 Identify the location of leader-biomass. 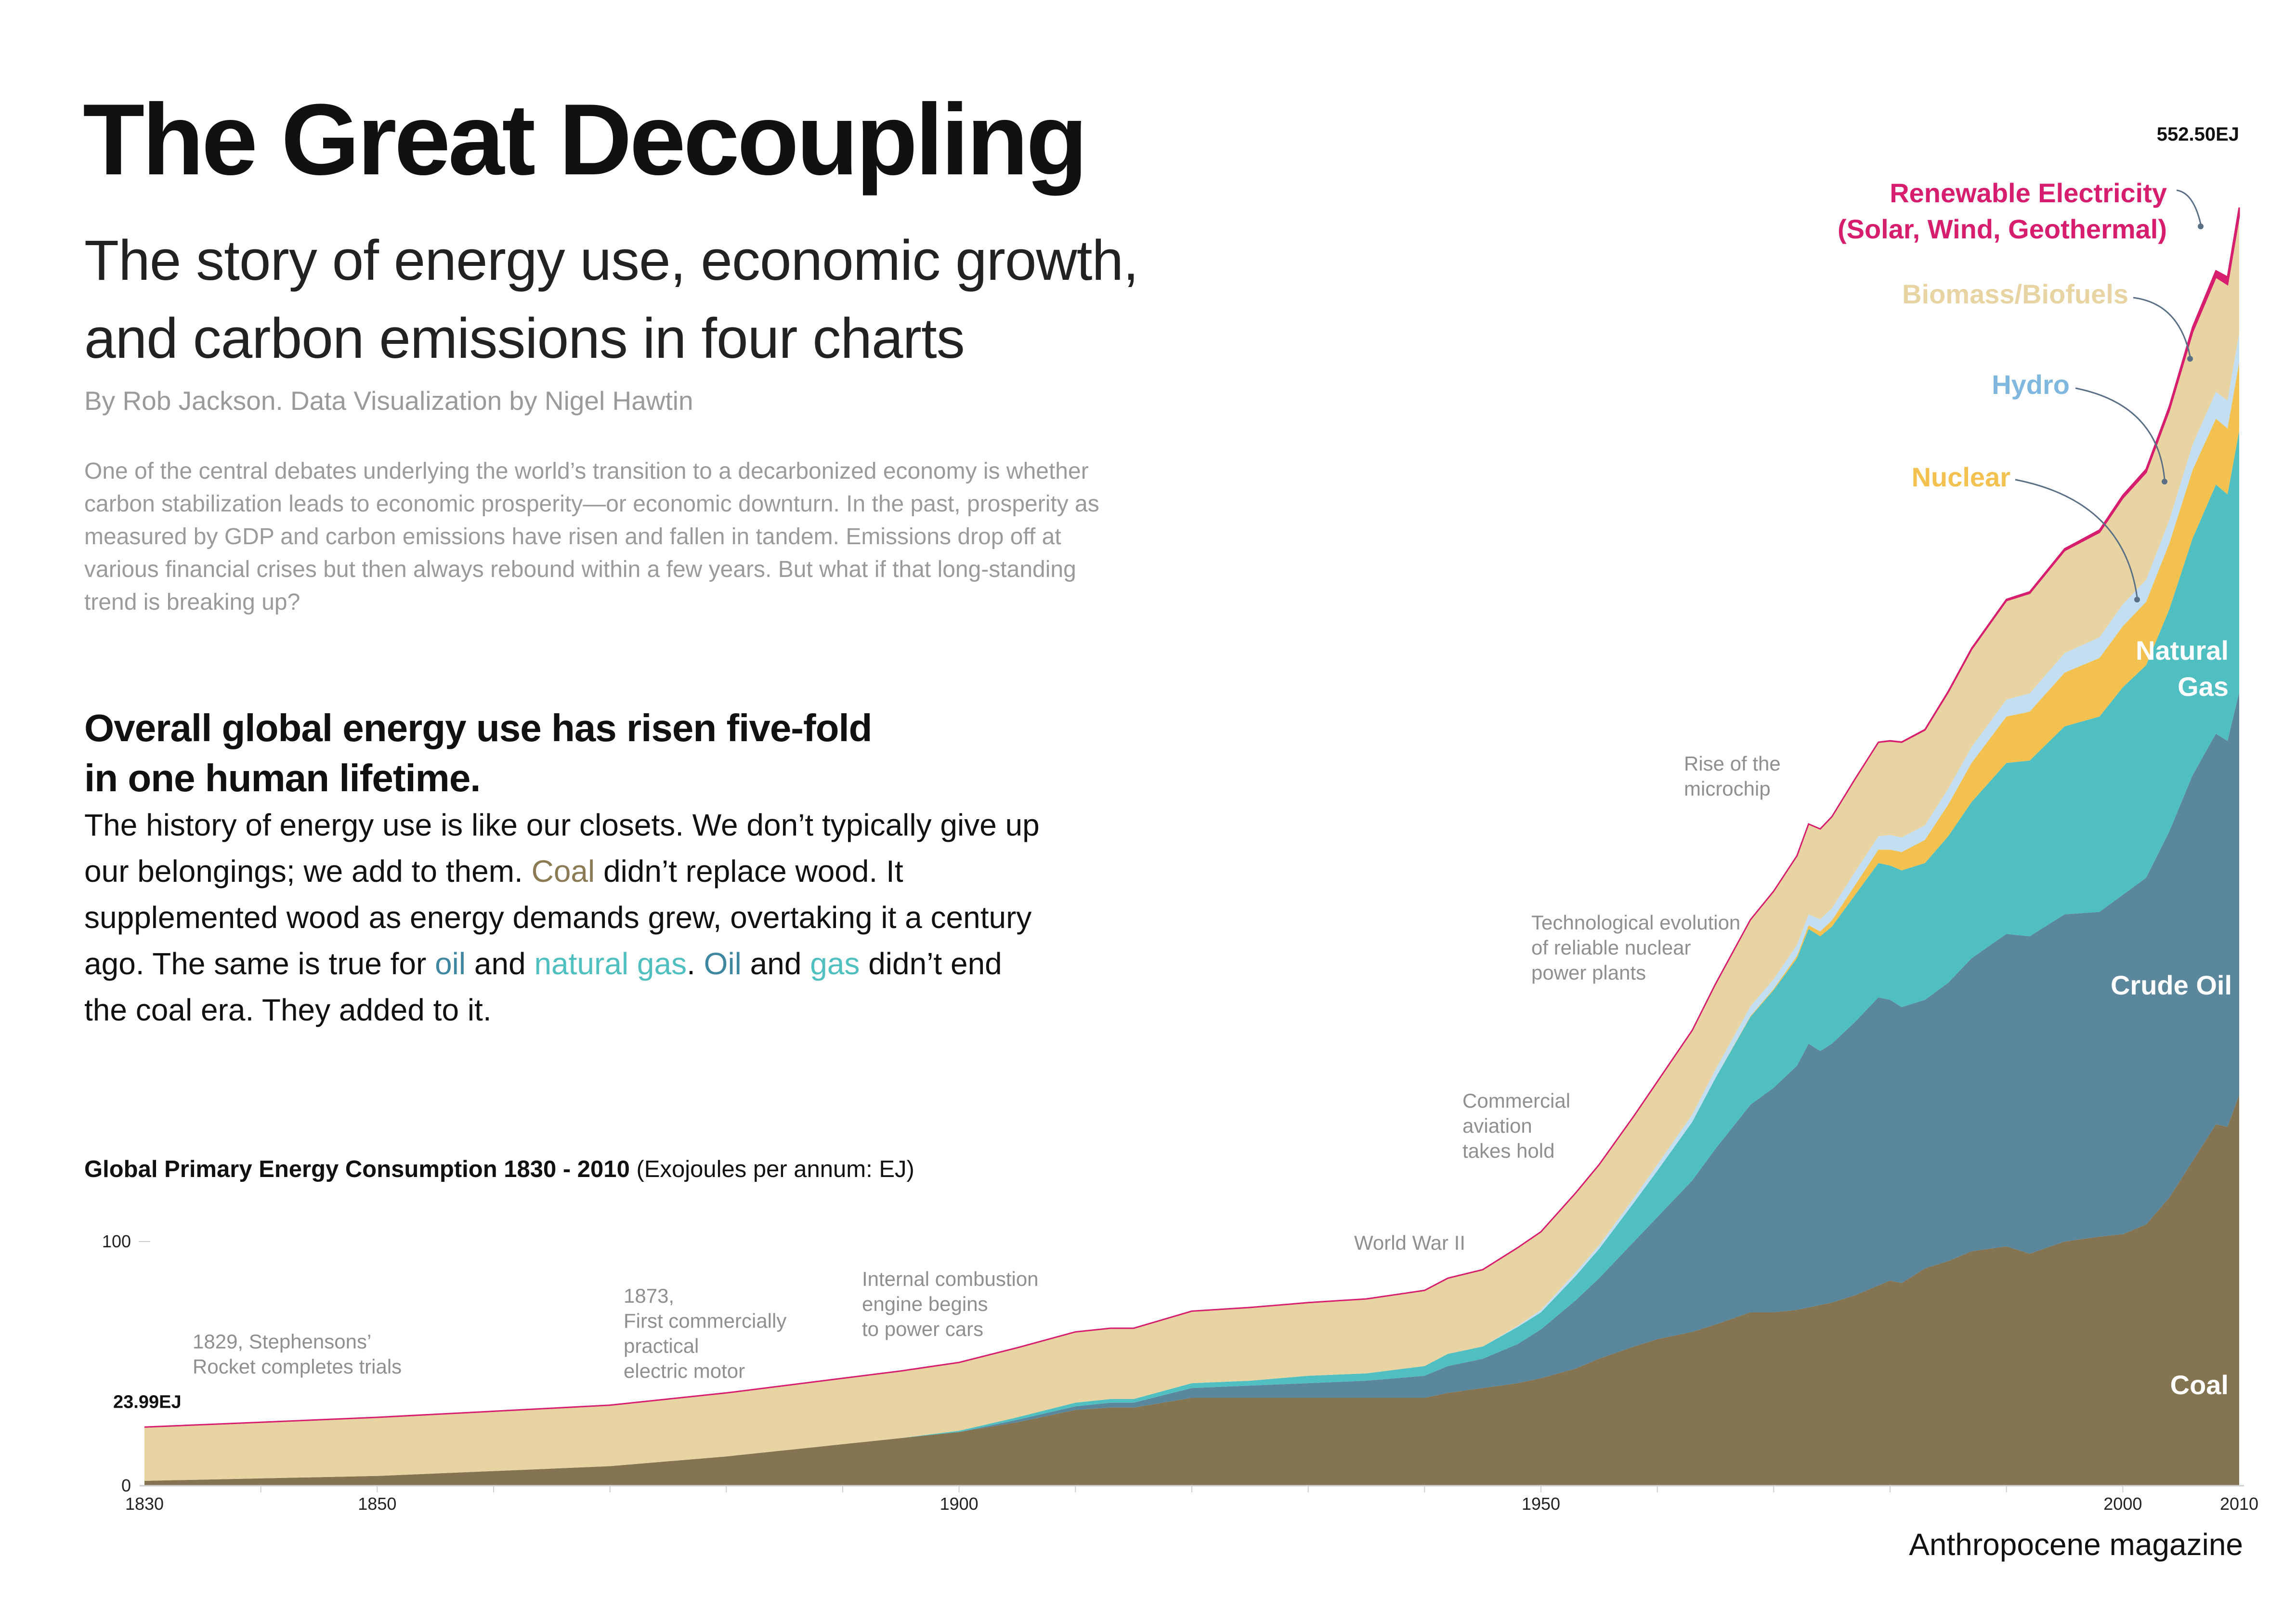
(2162, 327).